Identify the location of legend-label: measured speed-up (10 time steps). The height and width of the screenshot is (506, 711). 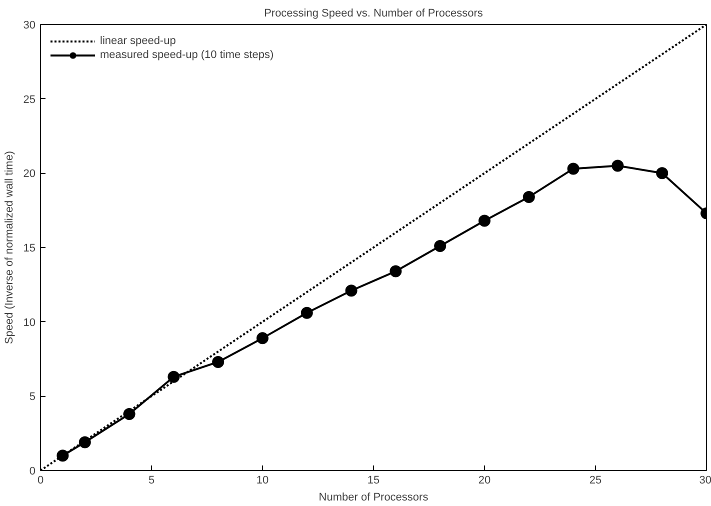
(187, 55).